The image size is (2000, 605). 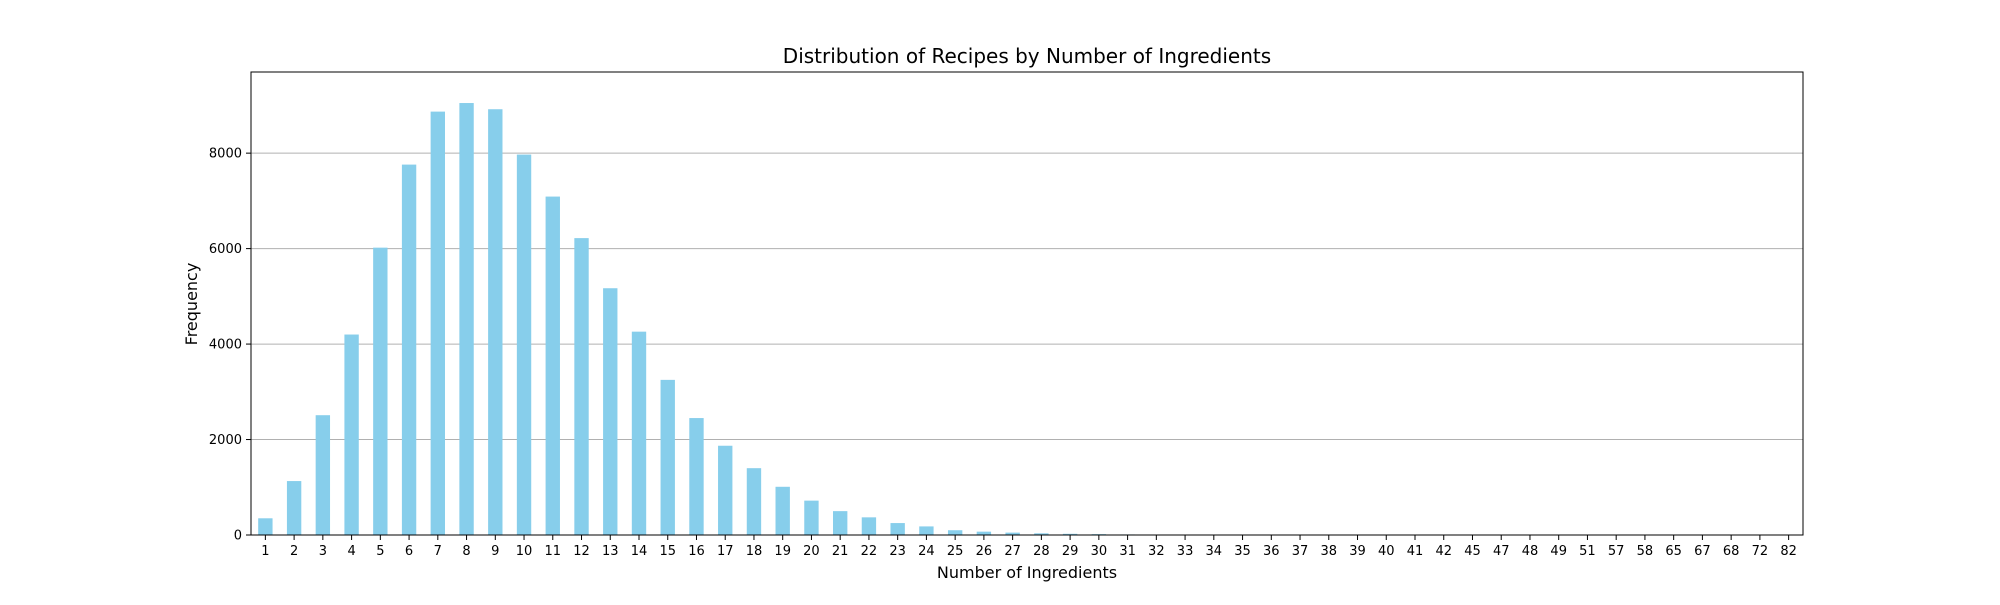 What do you see at coordinates (1329, 551) in the screenshot?
I see `x-tick-label: 38` at bounding box center [1329, 551].